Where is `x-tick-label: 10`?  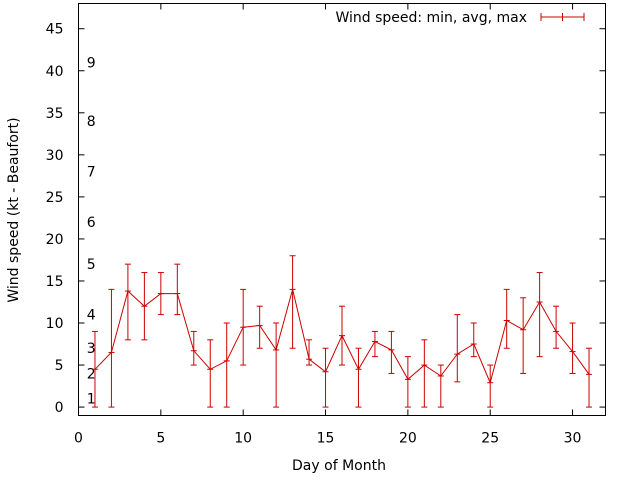 x-tick-label: 10 is located at coordinates (243, 439).